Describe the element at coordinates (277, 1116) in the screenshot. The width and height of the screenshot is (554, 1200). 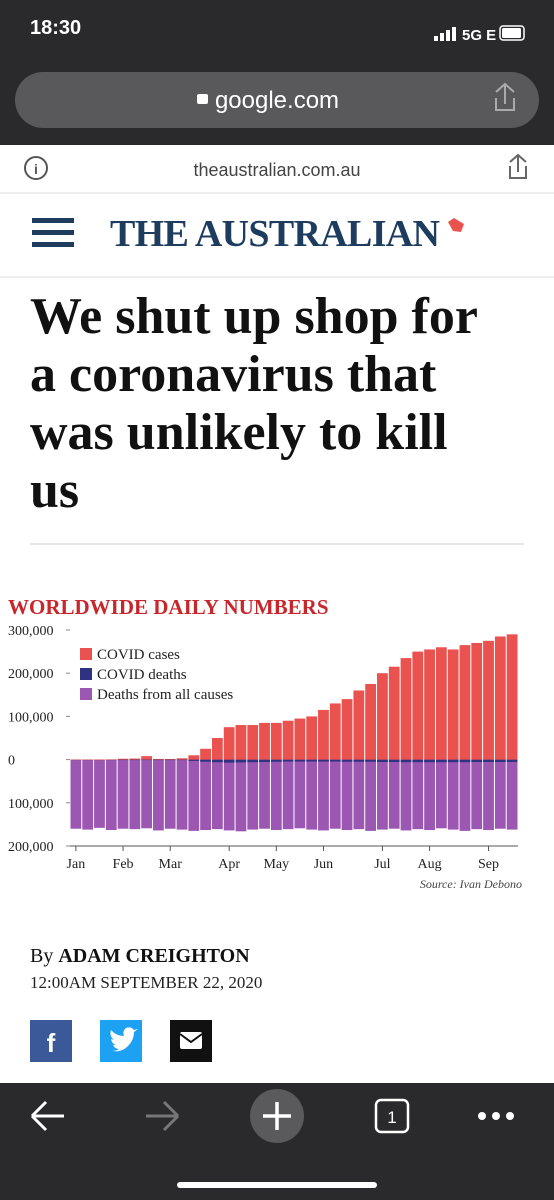
I see `plus-glyph` at that location.